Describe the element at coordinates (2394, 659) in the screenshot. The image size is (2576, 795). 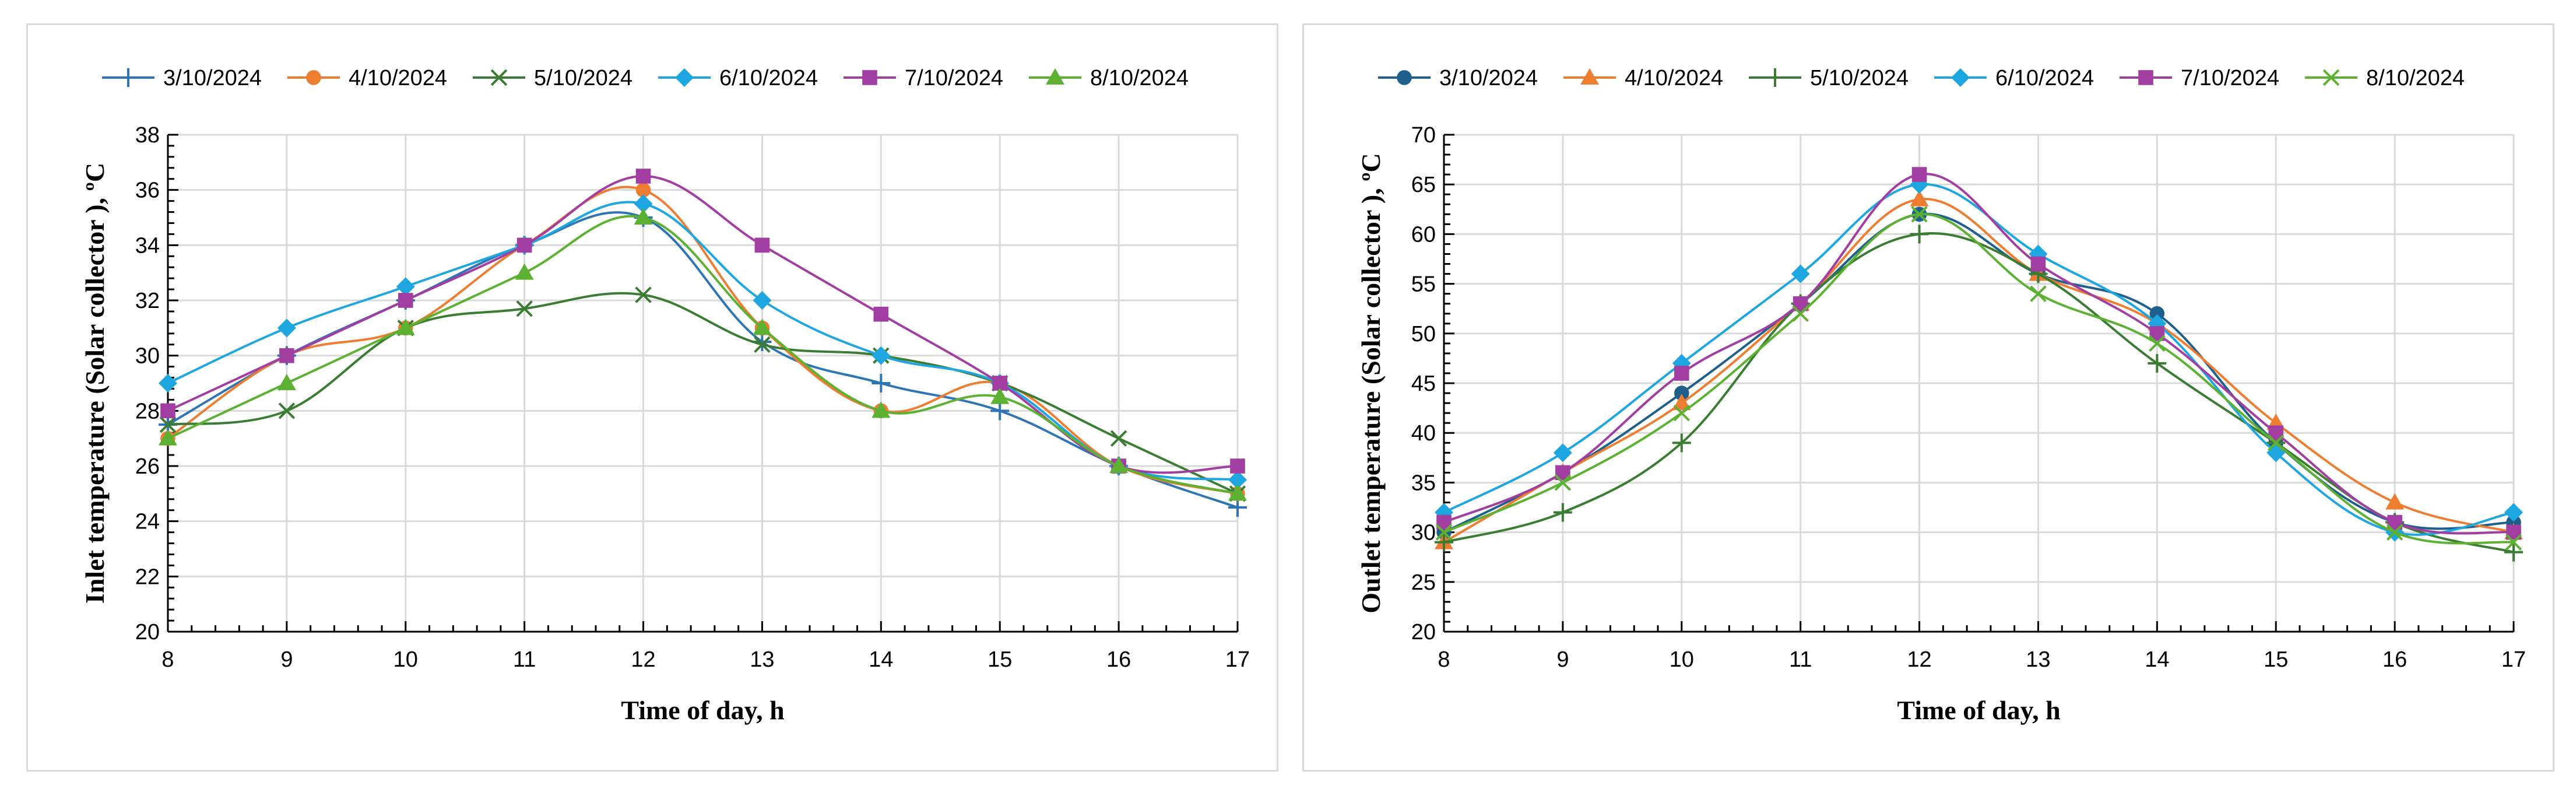
I see `outlet-x-tick-label: 16` at that location.